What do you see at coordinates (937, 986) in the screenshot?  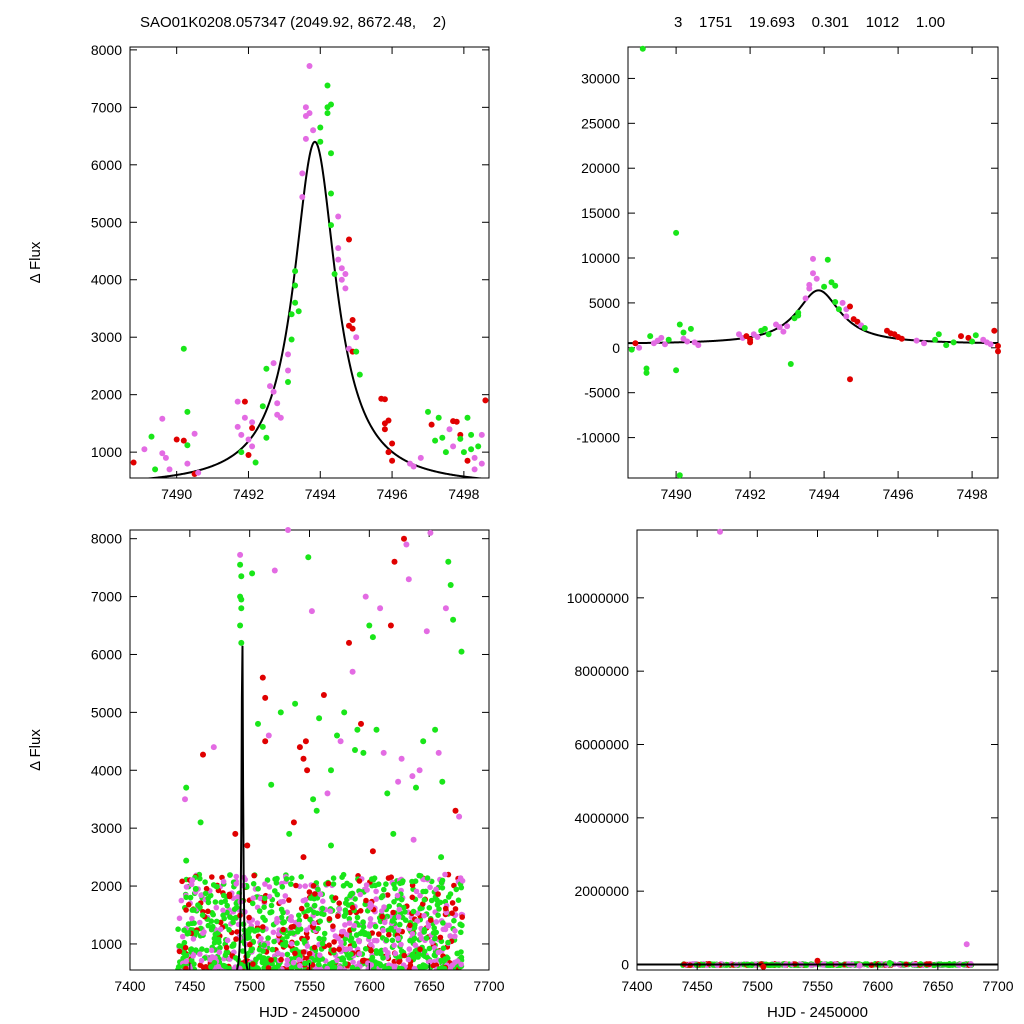 I see `x-tick-label: 7650` at bounding box center [937, 986].